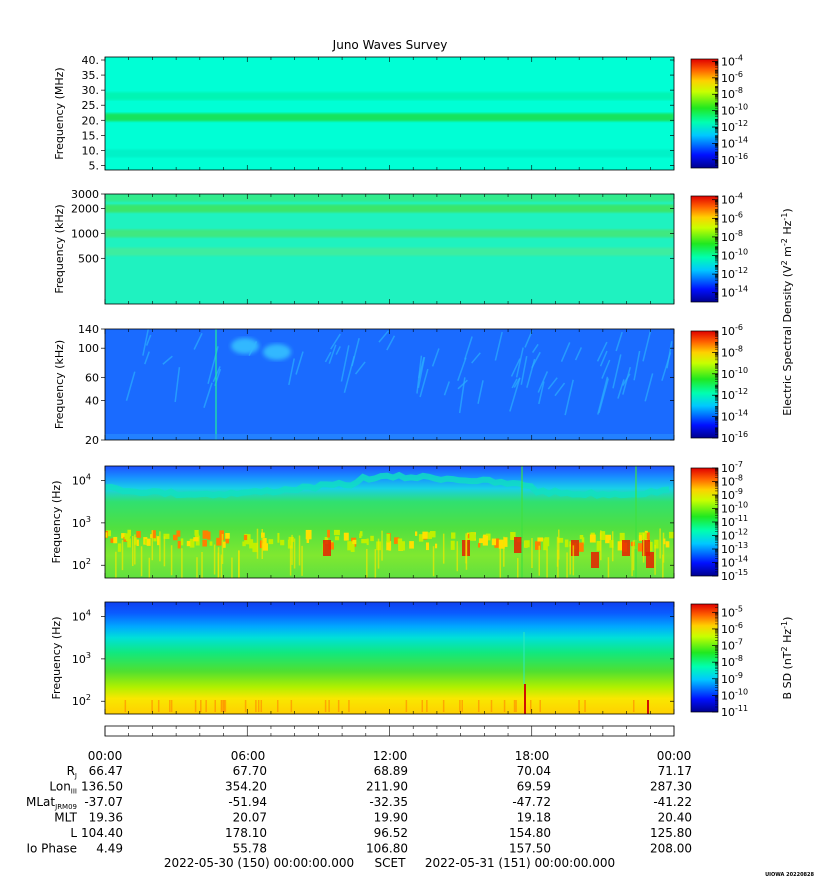 The height and width of the screenshot is (880, 815). What do you see at coordinates (51, 849) in the screenshot?
I see `ephemeris-label: Io Phase` at bounding box center [51, 849].